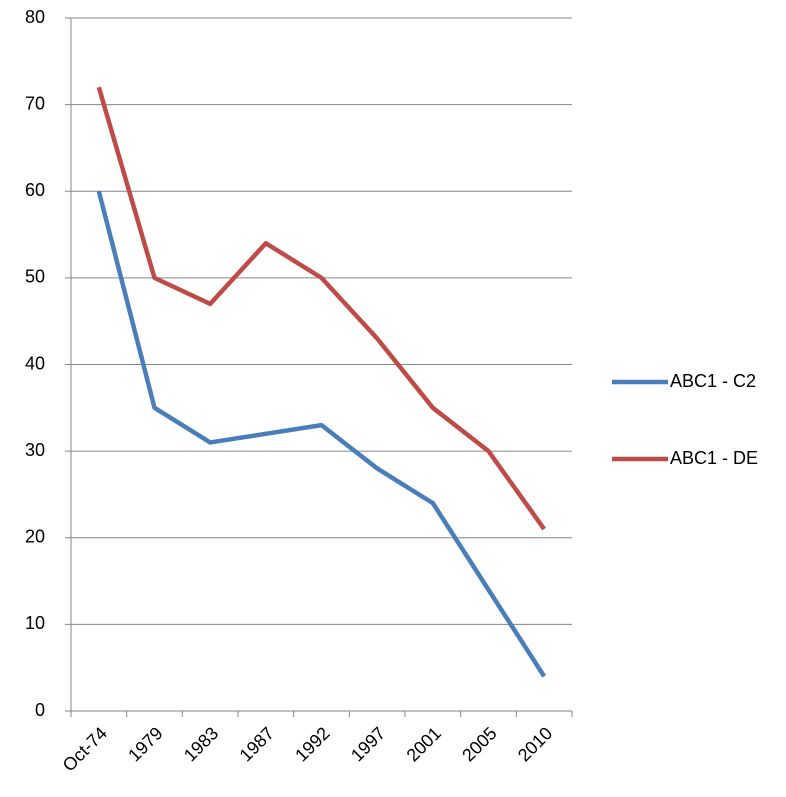 The image size is (786, 797). I want to click on x-tick-label: 1997, so click(368, 744).